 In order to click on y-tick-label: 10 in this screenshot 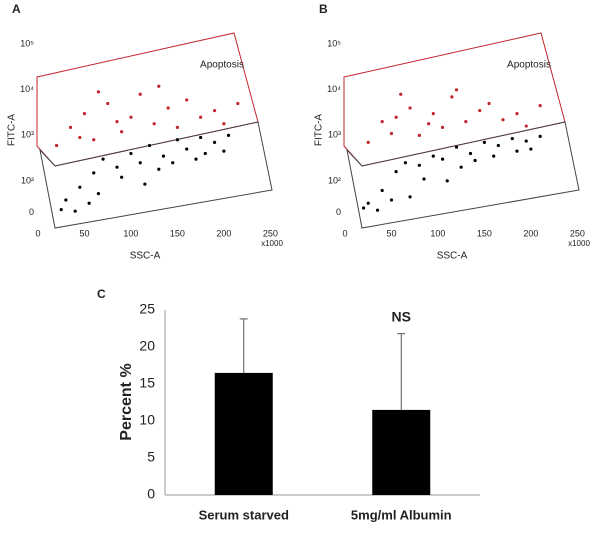, I will do `click(147, 420)`.